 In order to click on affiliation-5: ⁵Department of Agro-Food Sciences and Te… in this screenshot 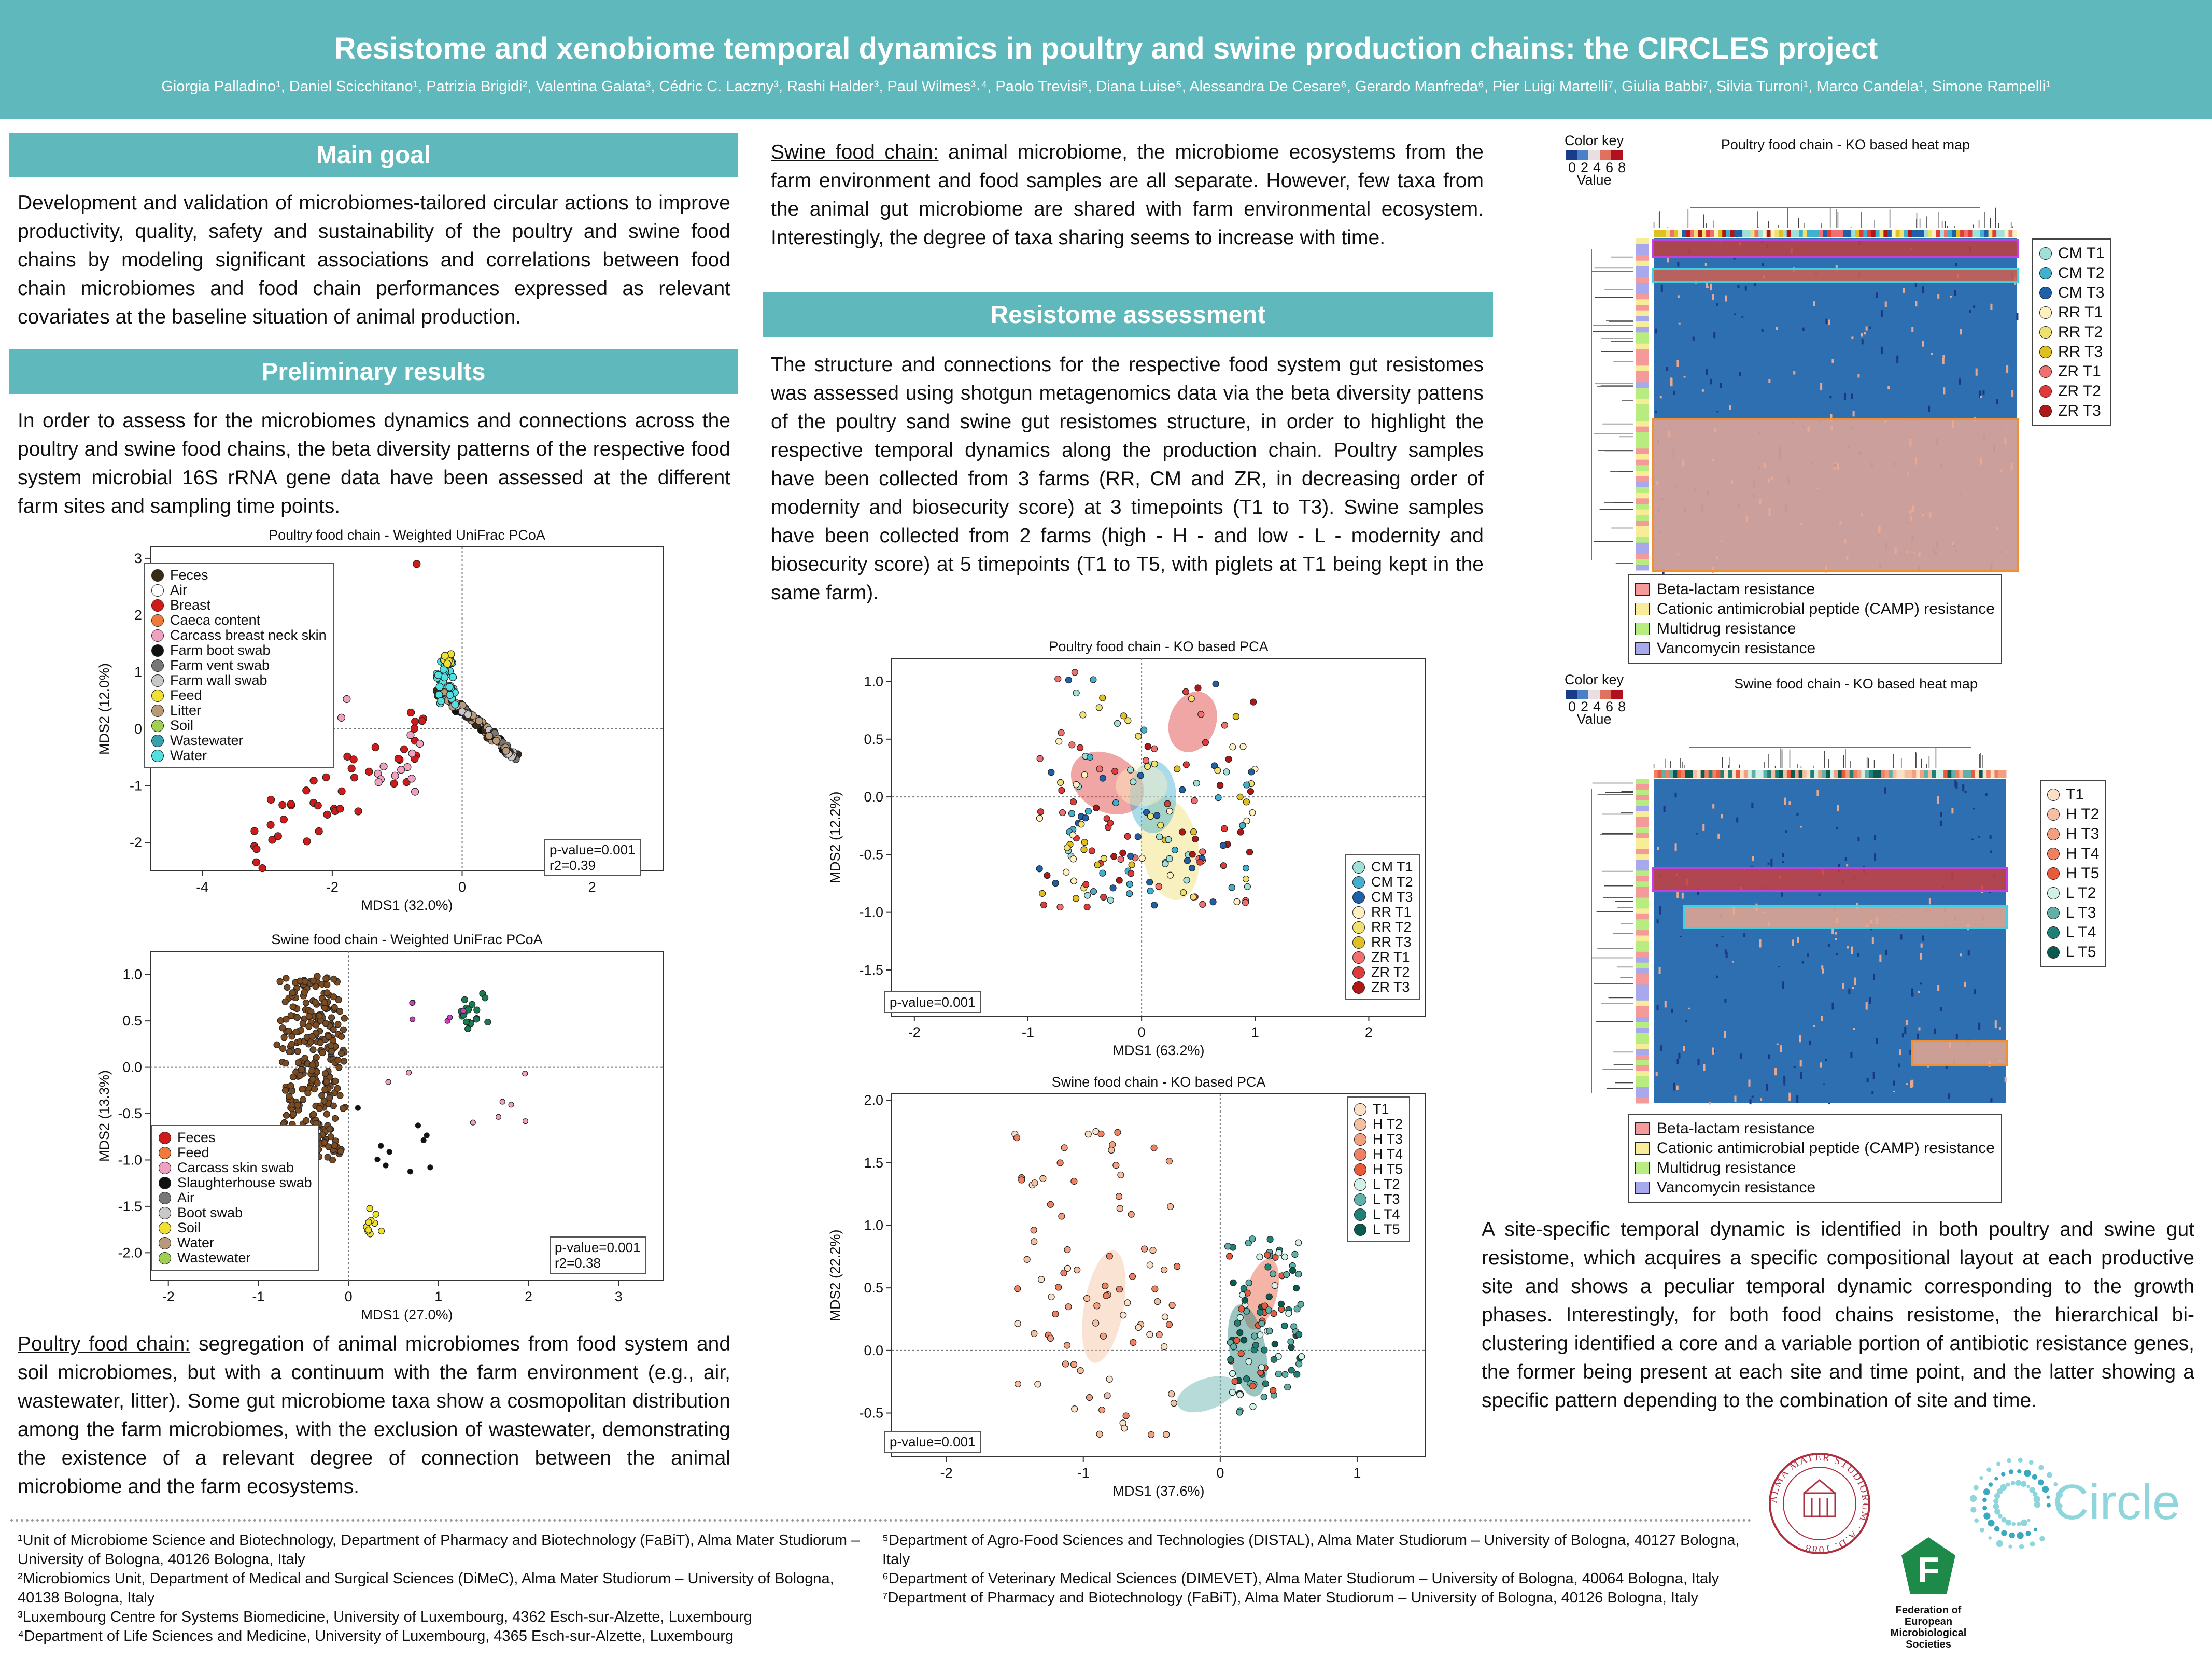, I will do `click(1311, 1550)`.